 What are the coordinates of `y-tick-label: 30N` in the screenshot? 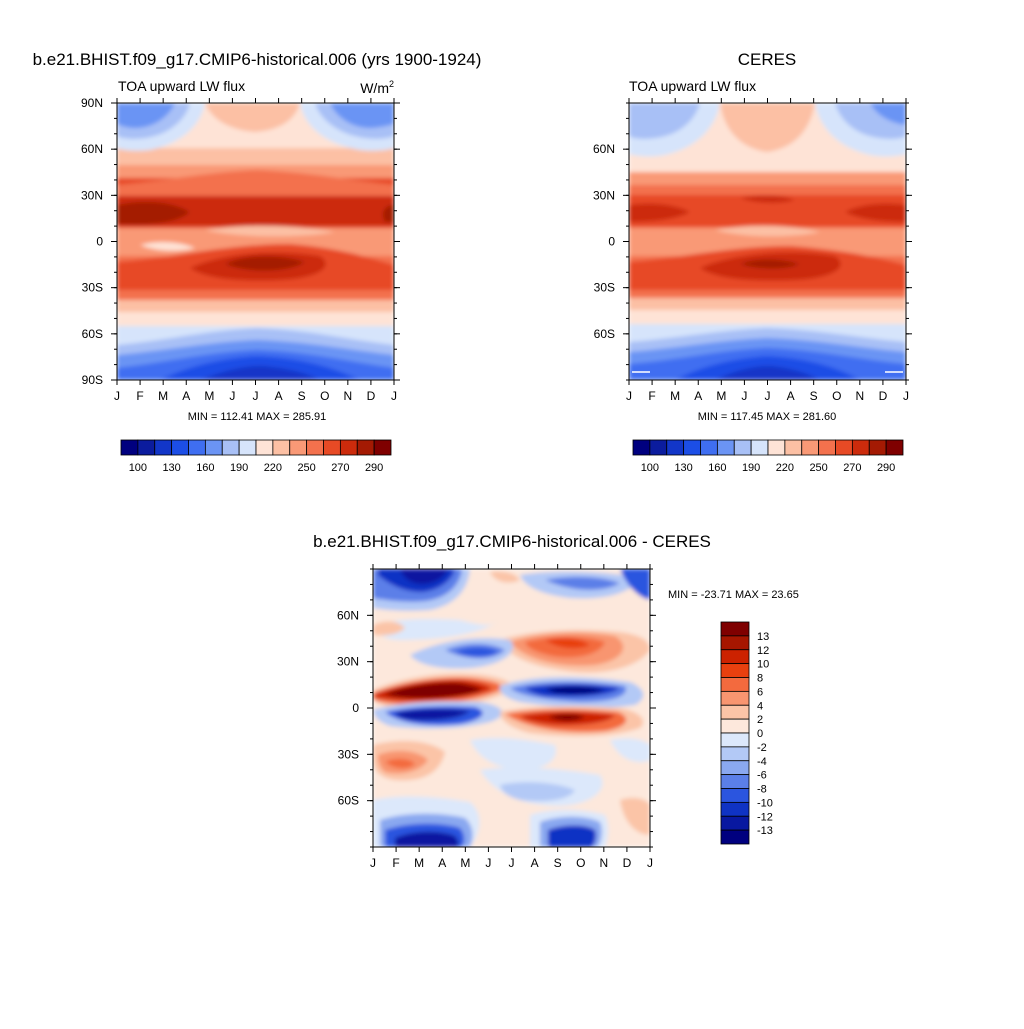 It's located at (348, 662).